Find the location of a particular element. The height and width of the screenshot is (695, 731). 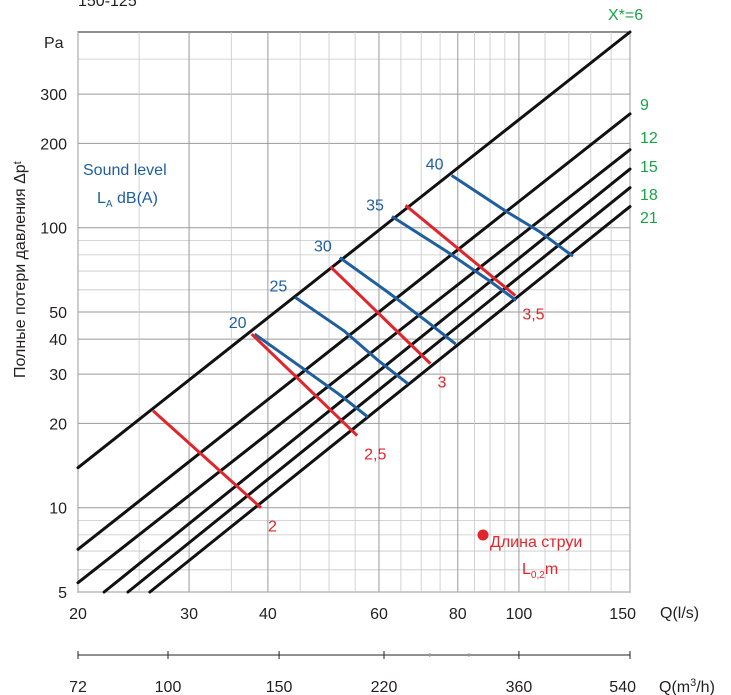

throw-length-label: 2 is located at coordinates (272, 527).